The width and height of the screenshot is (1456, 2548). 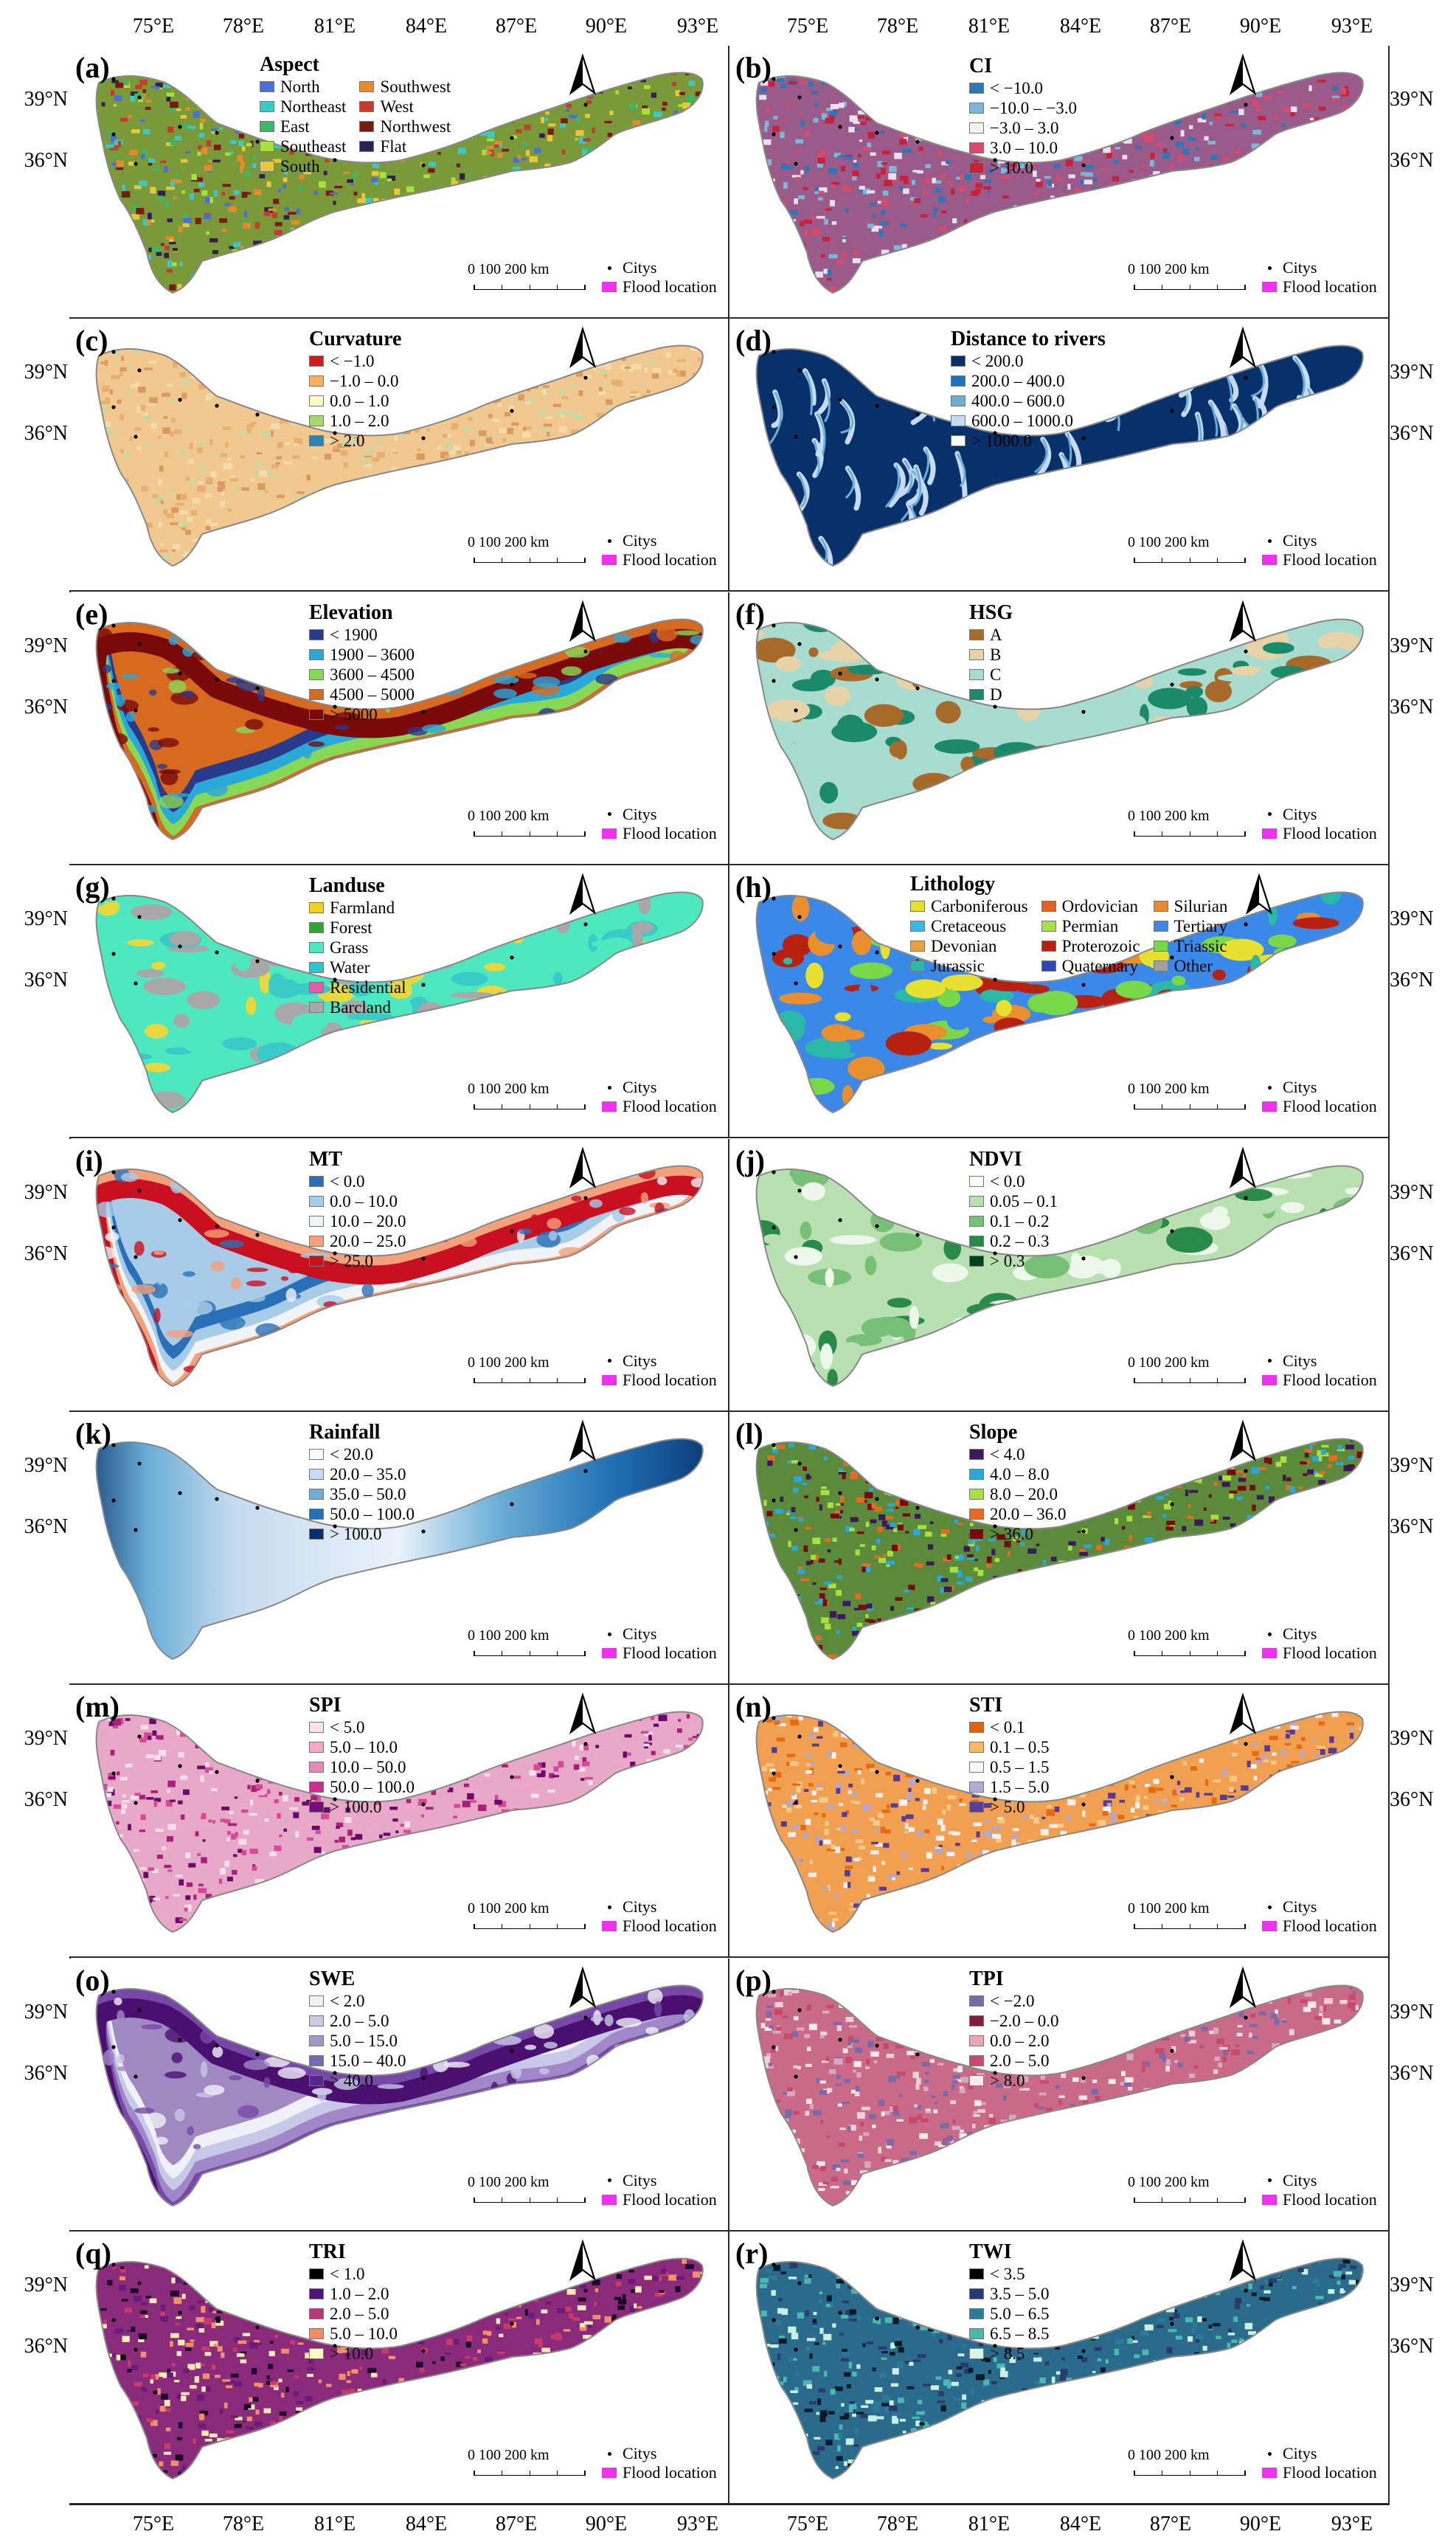 What do you see at coordinates (1169, 815) in the screenshot?
I see `scale-label: 0 100 200 km` at bounding box center [1169, 815].